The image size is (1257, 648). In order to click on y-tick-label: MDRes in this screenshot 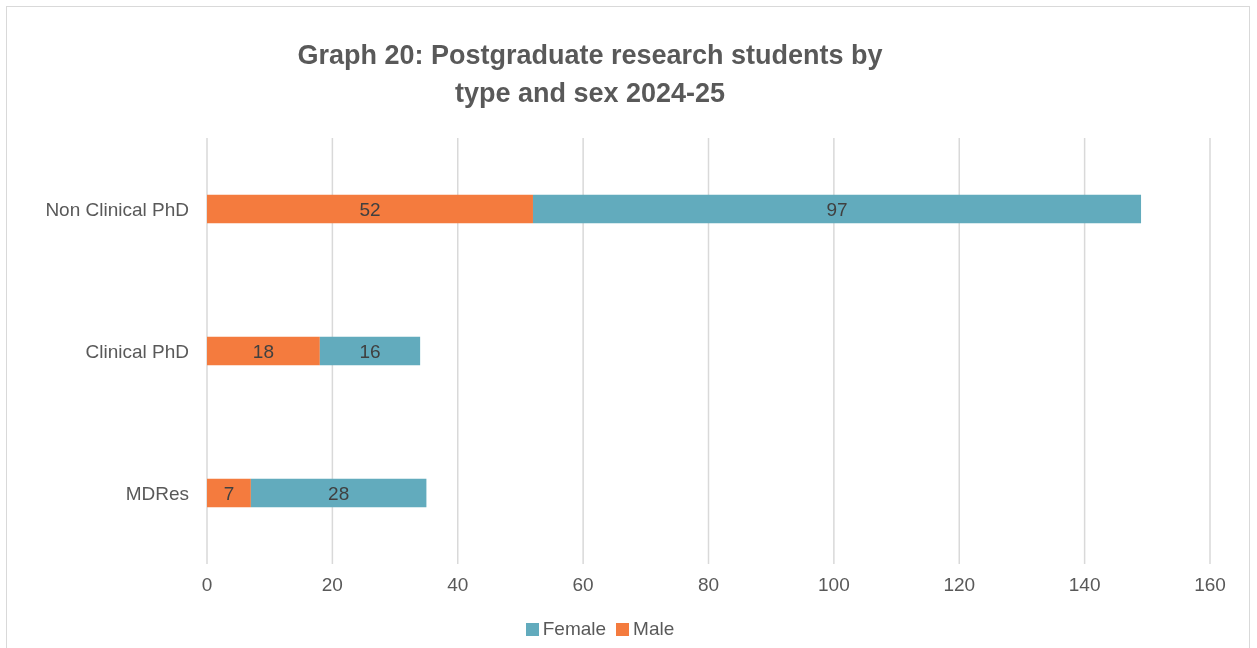, I will do `click(157, 493)`.